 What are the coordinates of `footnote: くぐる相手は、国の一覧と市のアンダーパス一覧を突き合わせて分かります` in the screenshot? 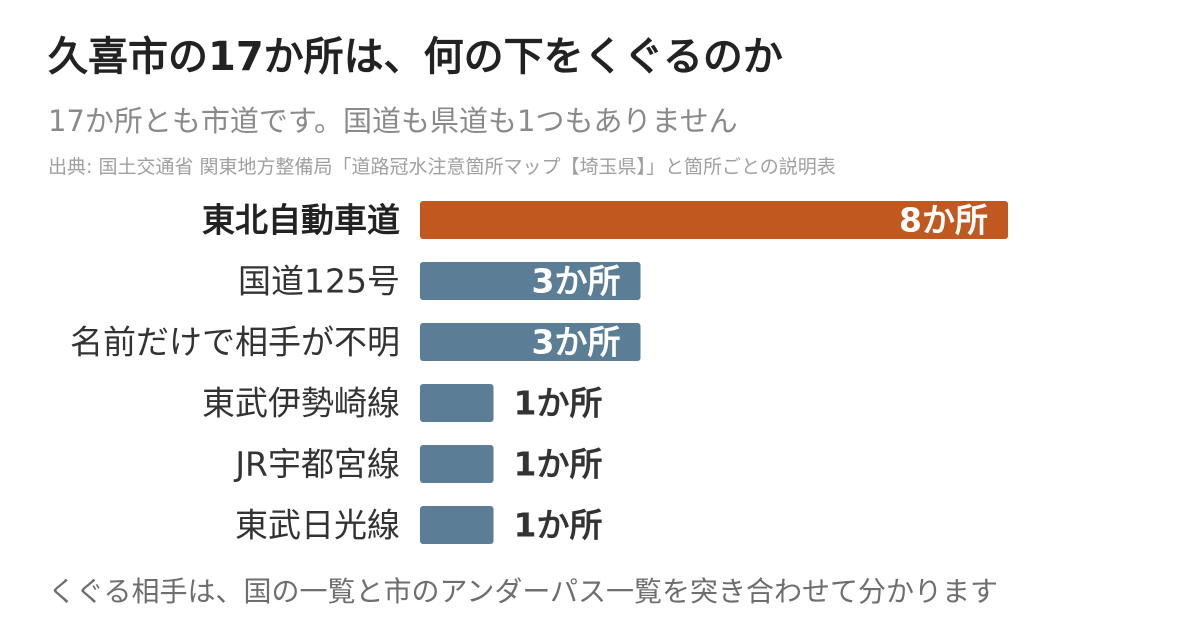 It's located at (523, 591).